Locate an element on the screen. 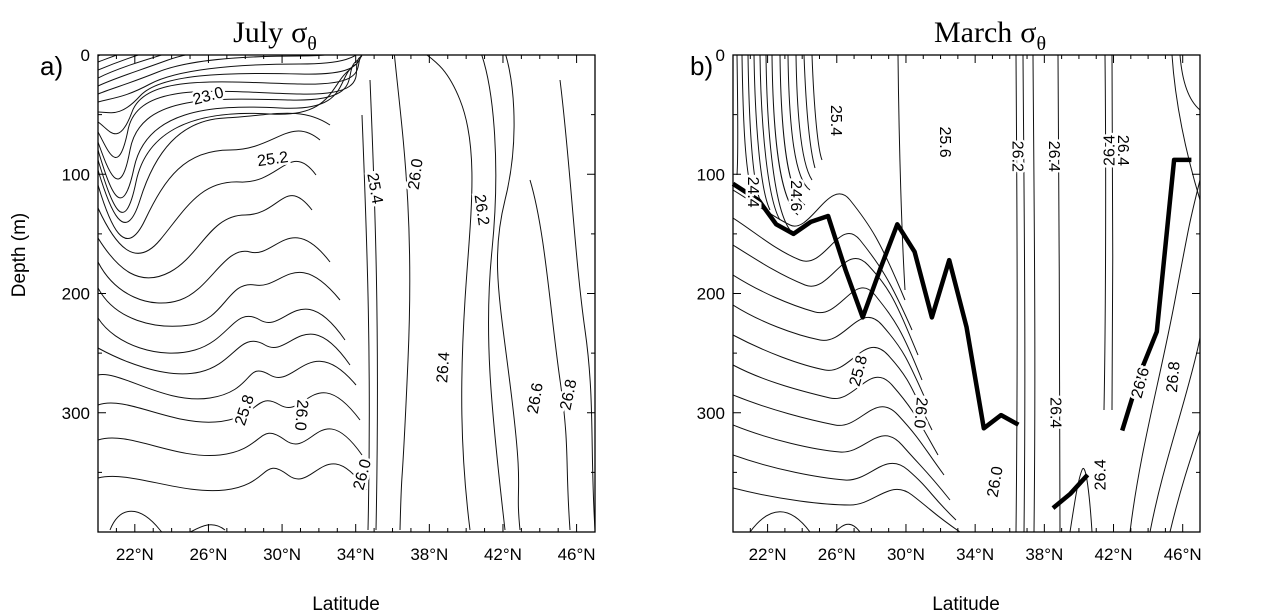 Image resolution: width=1262 pixels, height=615 pixels. panel-b-x-tick-labels: 22°N 26°N 30°N 34°N 38°N 42°N 46°N is located at coordinates (975, 554).